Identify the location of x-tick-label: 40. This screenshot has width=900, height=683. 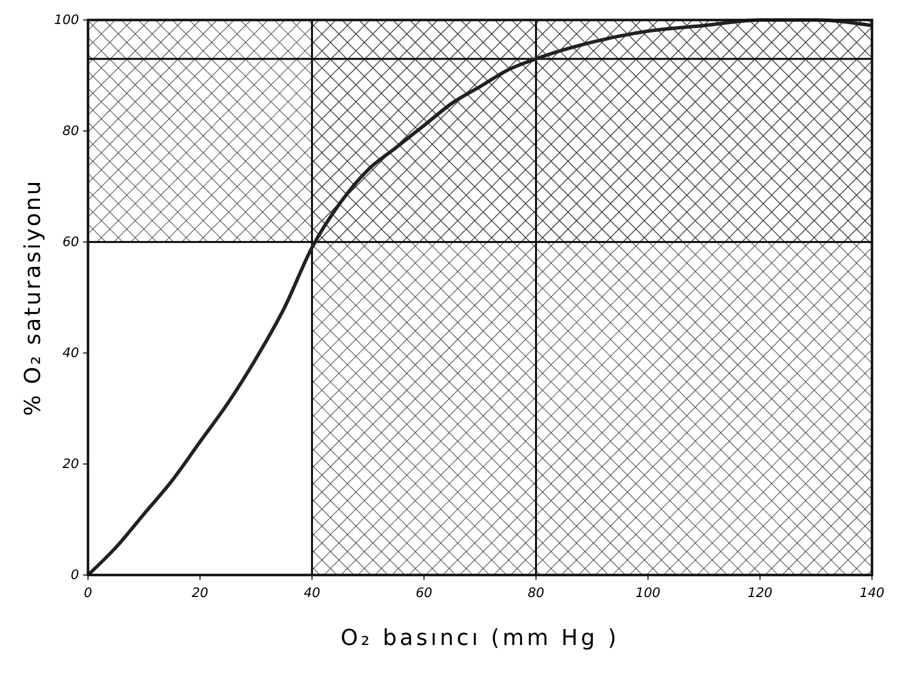
(312, 593).